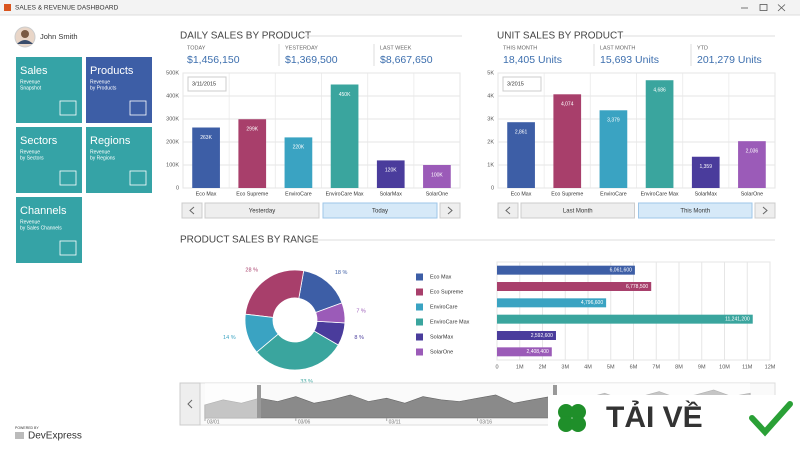  I want to click on x-tick-label: Eco Max, so click(206, 194).